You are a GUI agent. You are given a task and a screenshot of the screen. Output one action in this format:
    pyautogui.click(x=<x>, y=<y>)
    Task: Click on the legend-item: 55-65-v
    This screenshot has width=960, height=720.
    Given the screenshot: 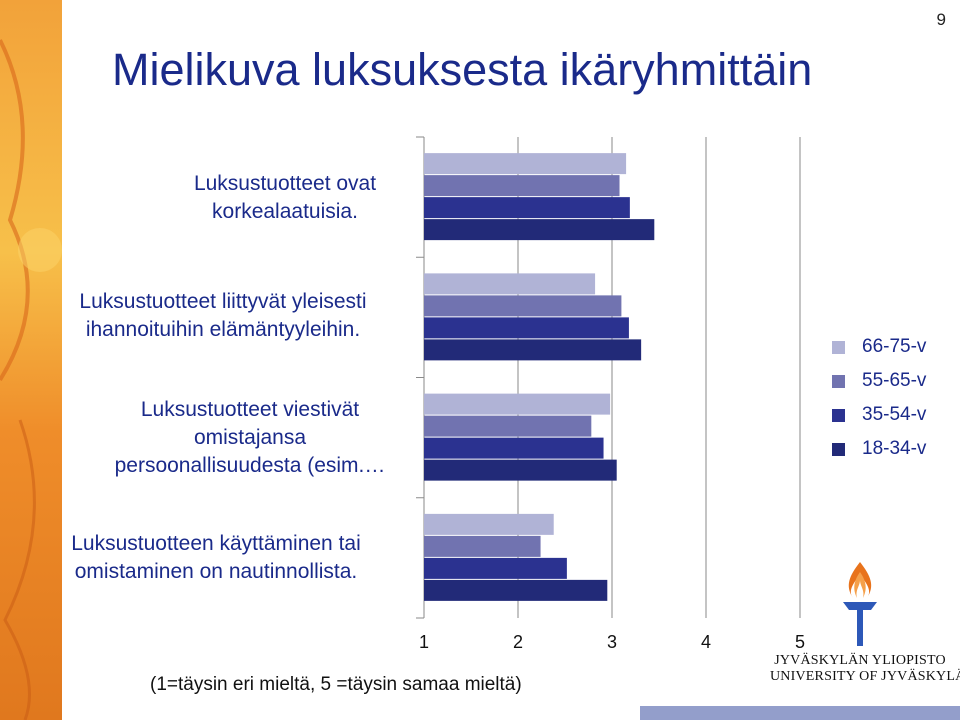 What is the action you would take?
    pyautogui.click(x=879, y=381)
    